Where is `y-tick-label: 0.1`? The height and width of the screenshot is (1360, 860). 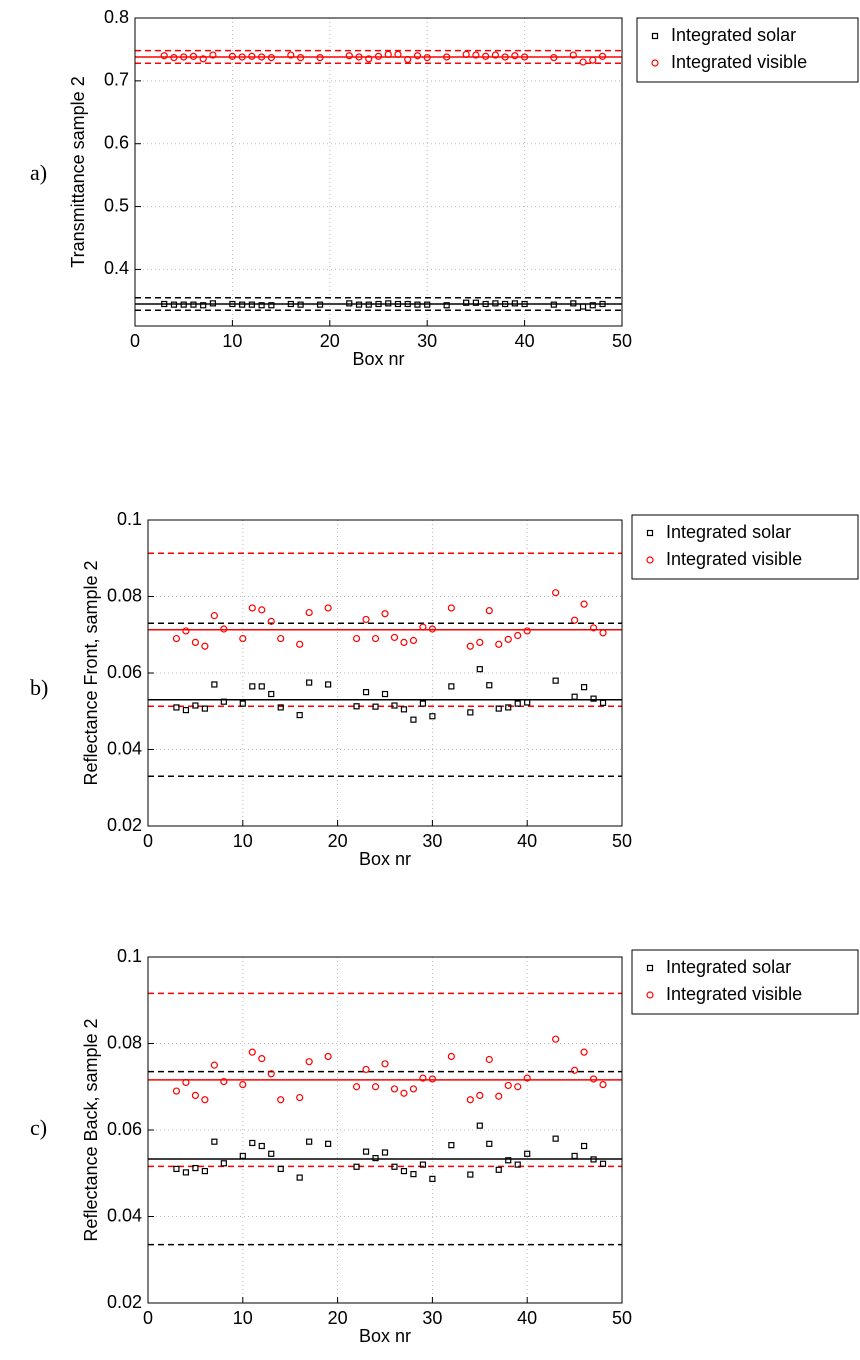 y-tick-label: 0.1 is located at coordinates (129, 519).